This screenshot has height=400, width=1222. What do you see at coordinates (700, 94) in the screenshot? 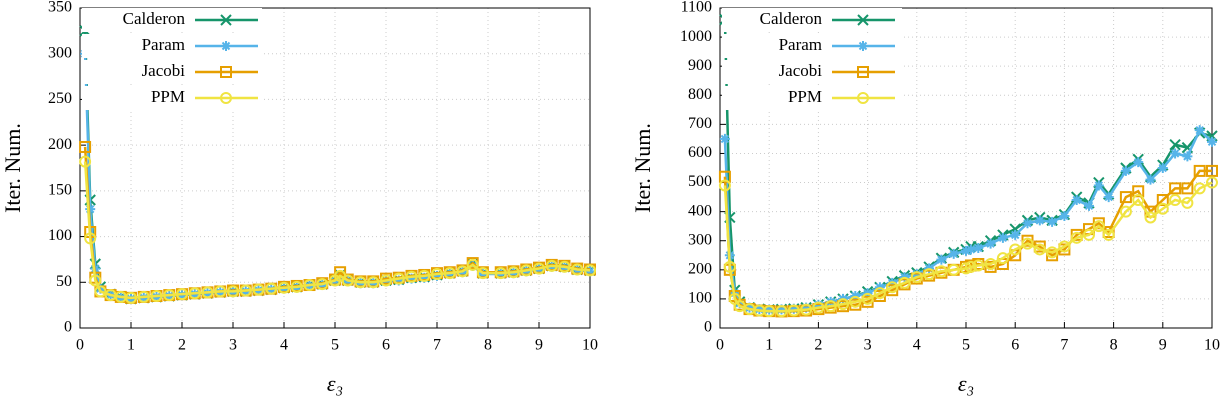
I see `y-tick-label: 800` at bounding box center [700, 94].